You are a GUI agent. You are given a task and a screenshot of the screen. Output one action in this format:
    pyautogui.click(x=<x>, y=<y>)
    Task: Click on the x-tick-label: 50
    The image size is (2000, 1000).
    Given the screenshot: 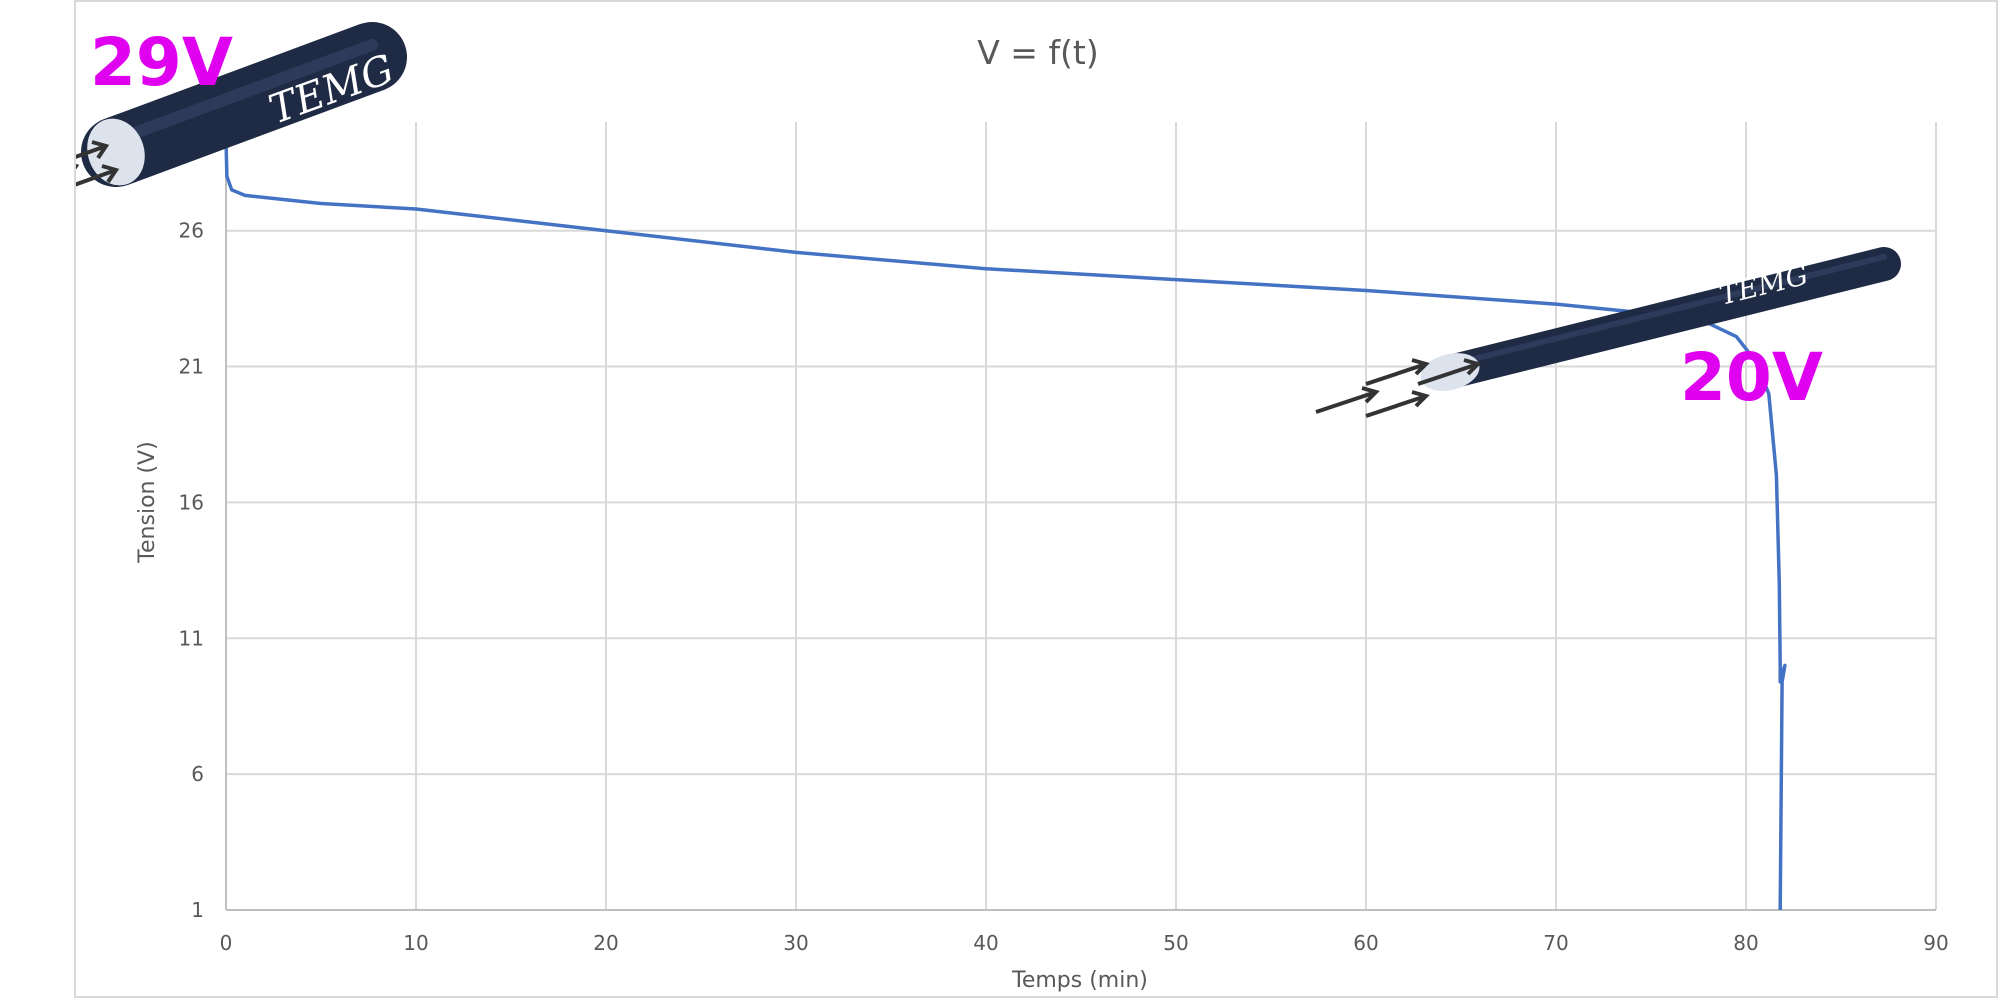 What is the action you would take?
    pyautogui.click(x=1175, y=943)
    